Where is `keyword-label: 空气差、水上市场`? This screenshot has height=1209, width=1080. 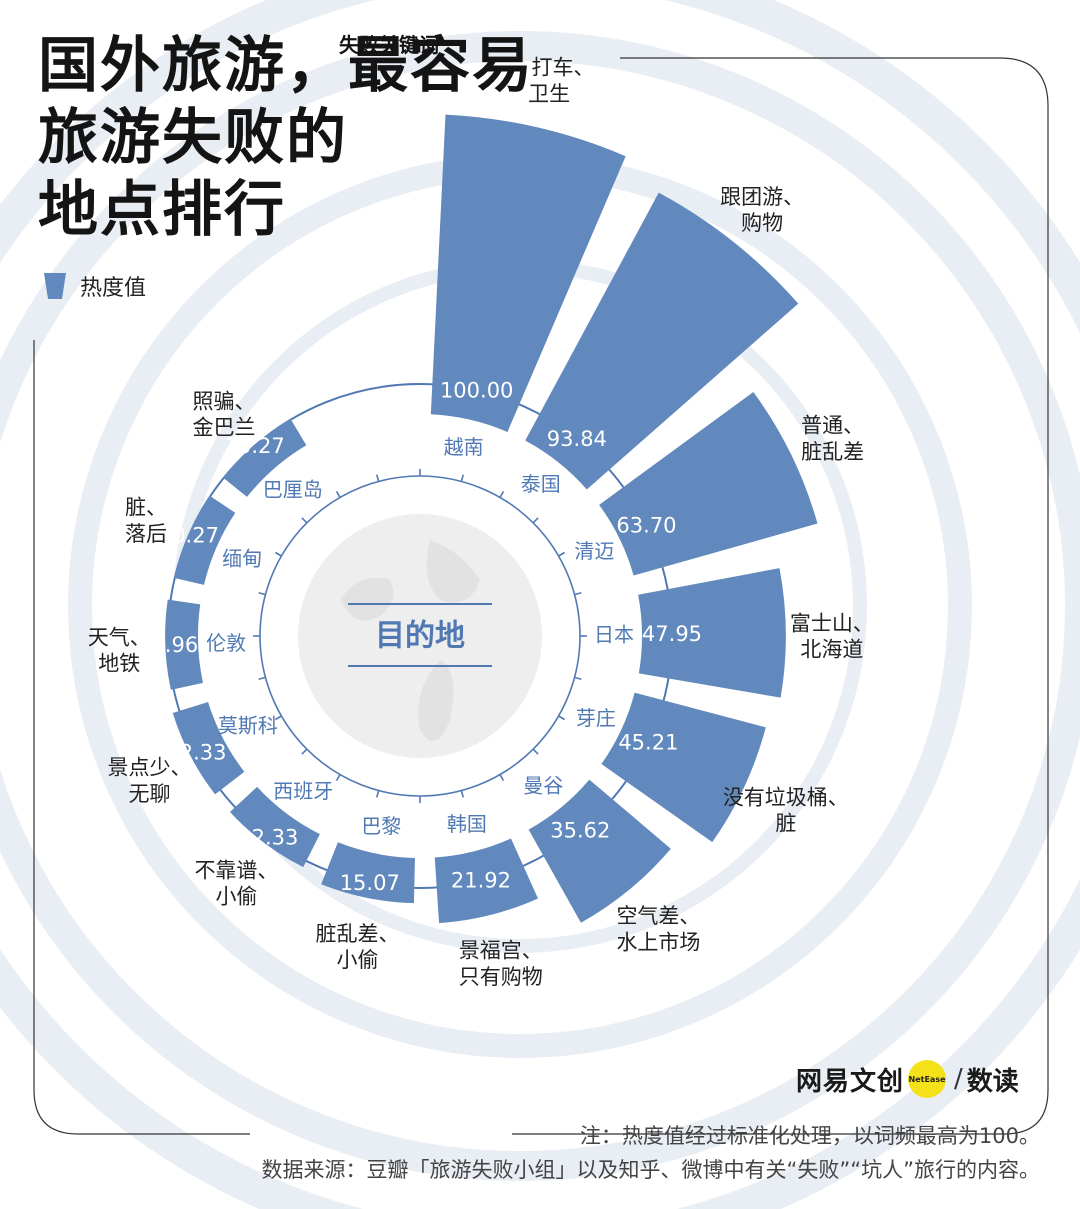
keyword-label: 空气差、水上市场 is located at coordinates (658, 929).